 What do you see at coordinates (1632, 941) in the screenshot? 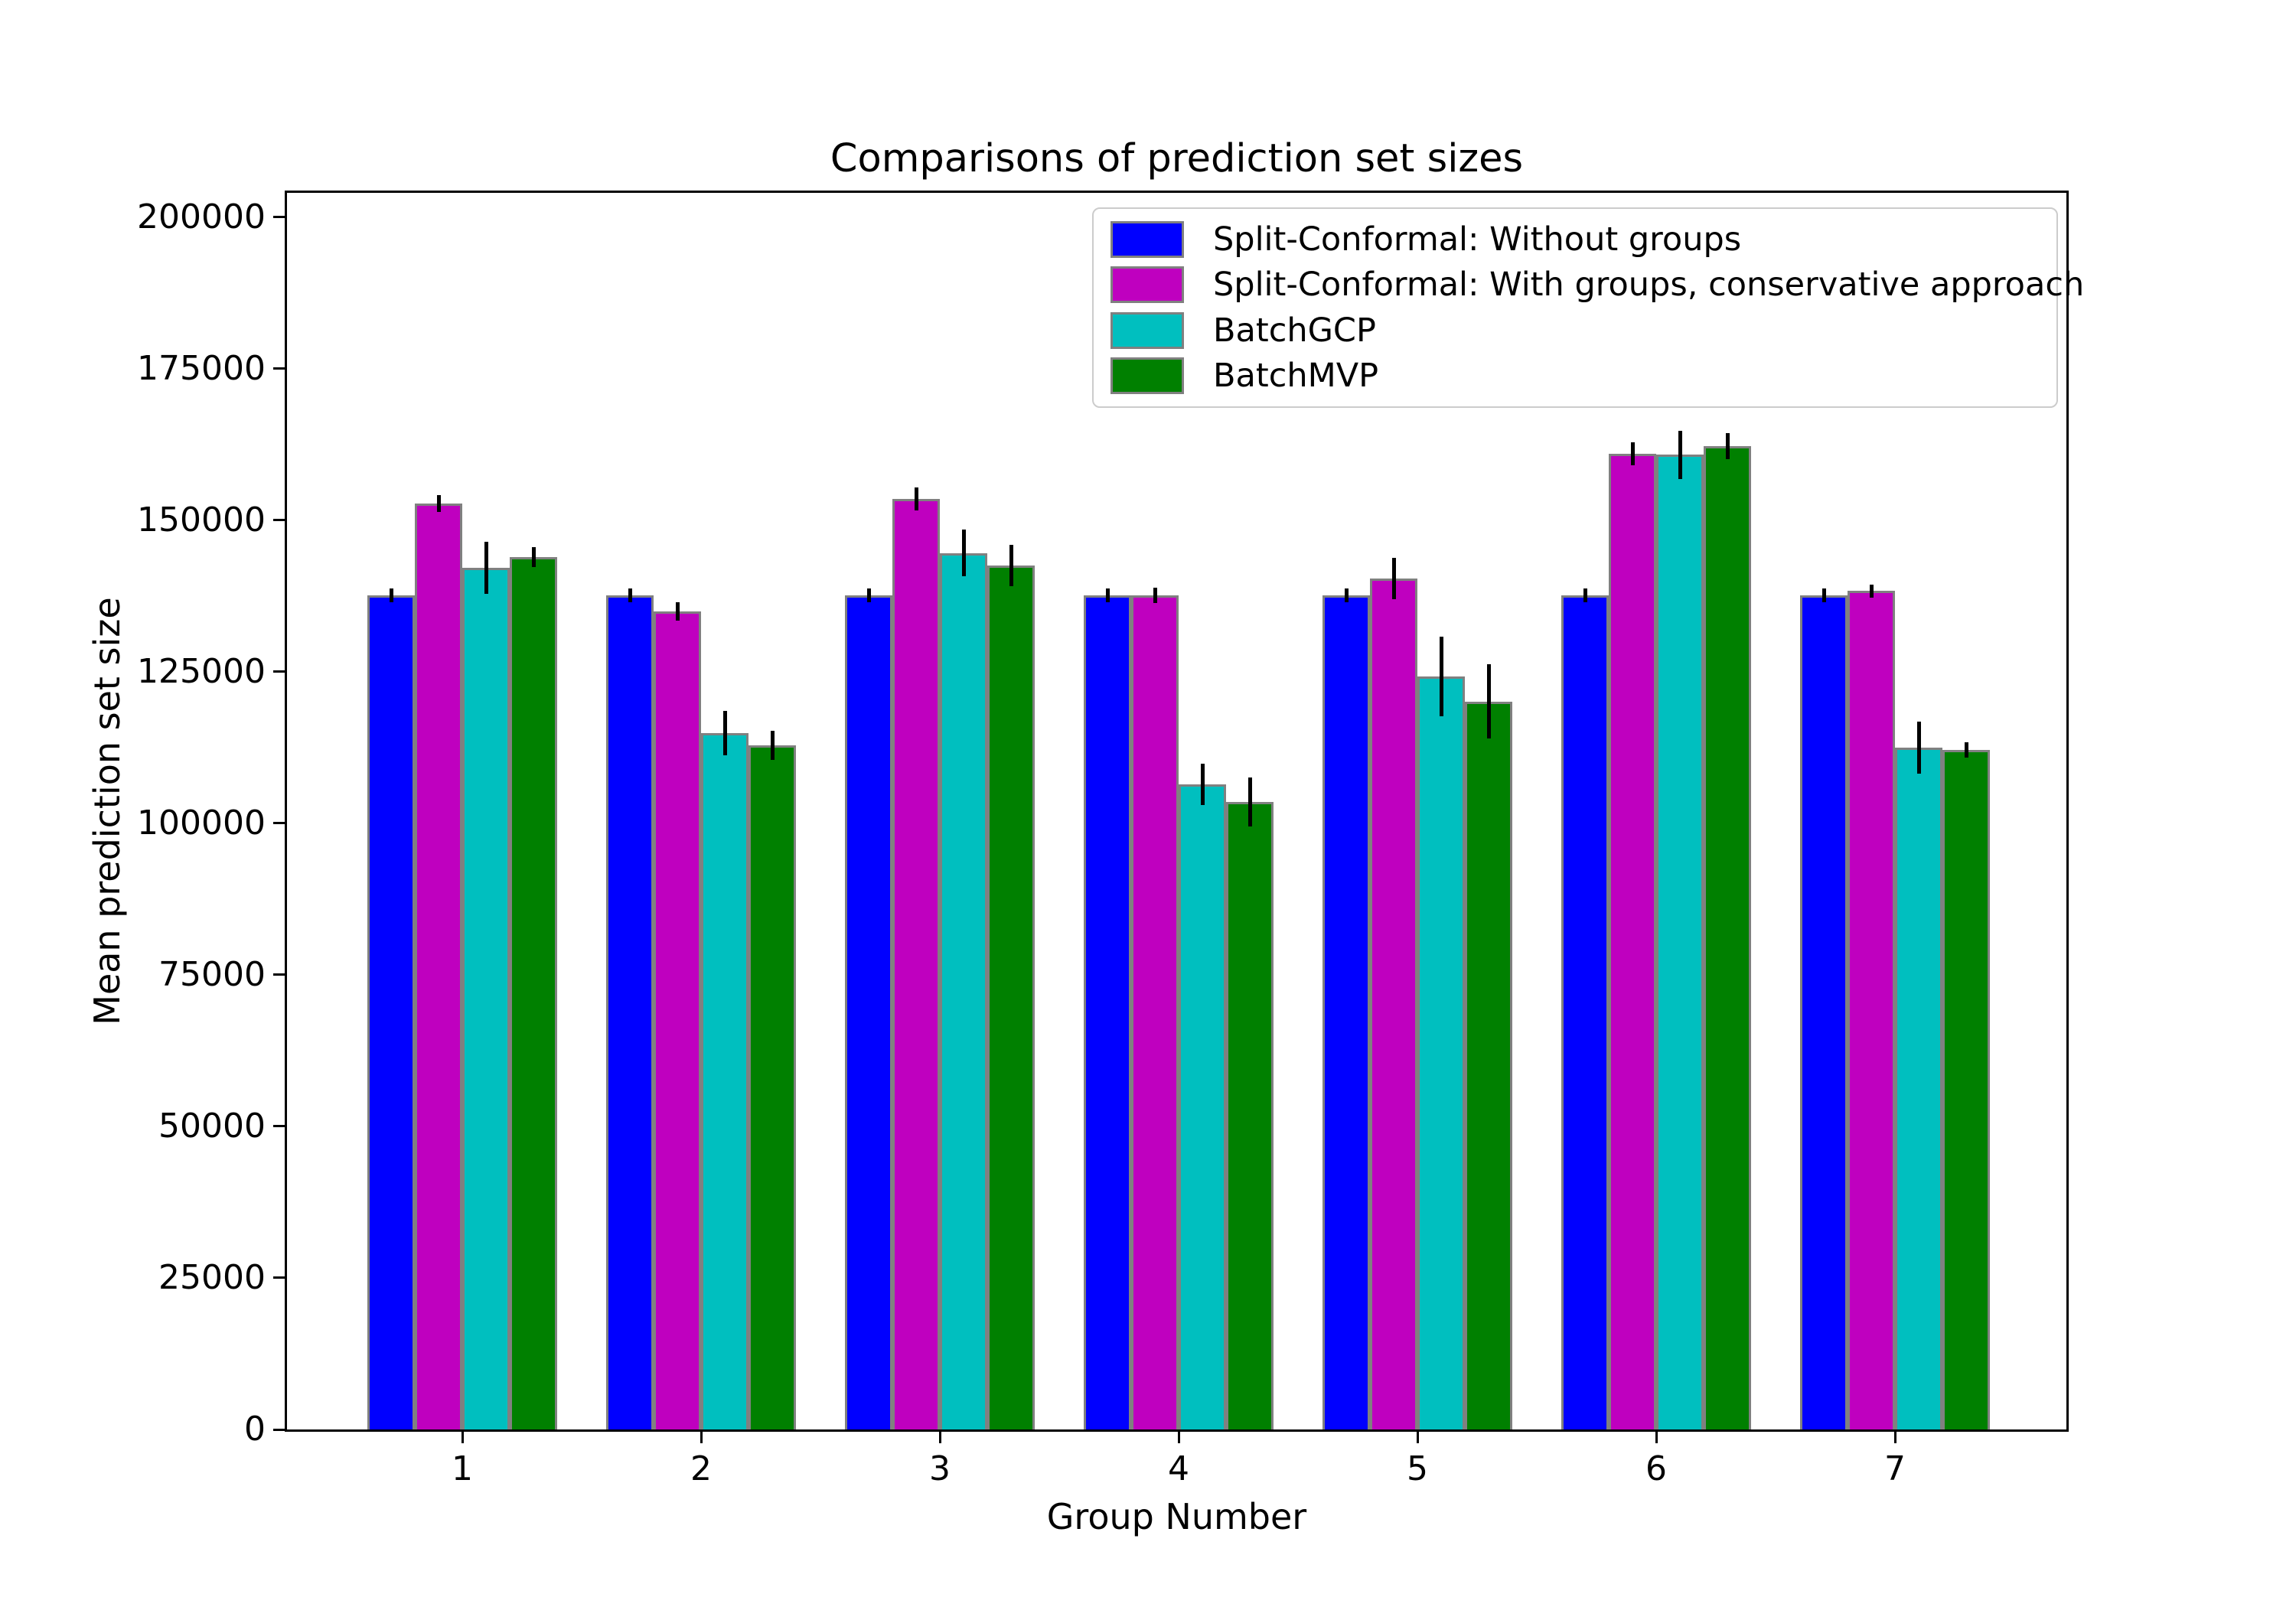
I see `bar-group6-series2` at bounding box center [1632, 941].